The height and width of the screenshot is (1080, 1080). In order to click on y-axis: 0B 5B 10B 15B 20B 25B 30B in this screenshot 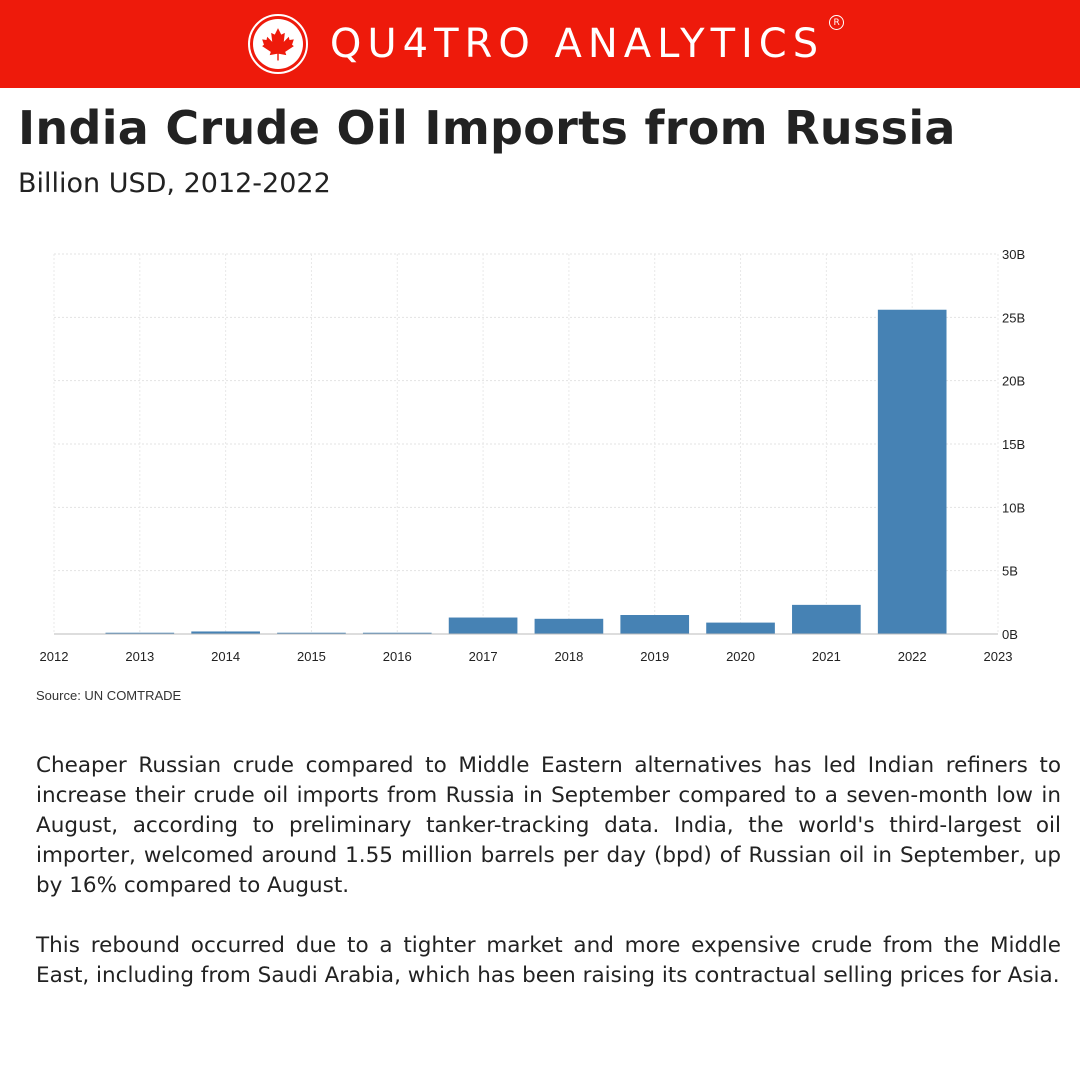, I will do `click(1013, 444)`.